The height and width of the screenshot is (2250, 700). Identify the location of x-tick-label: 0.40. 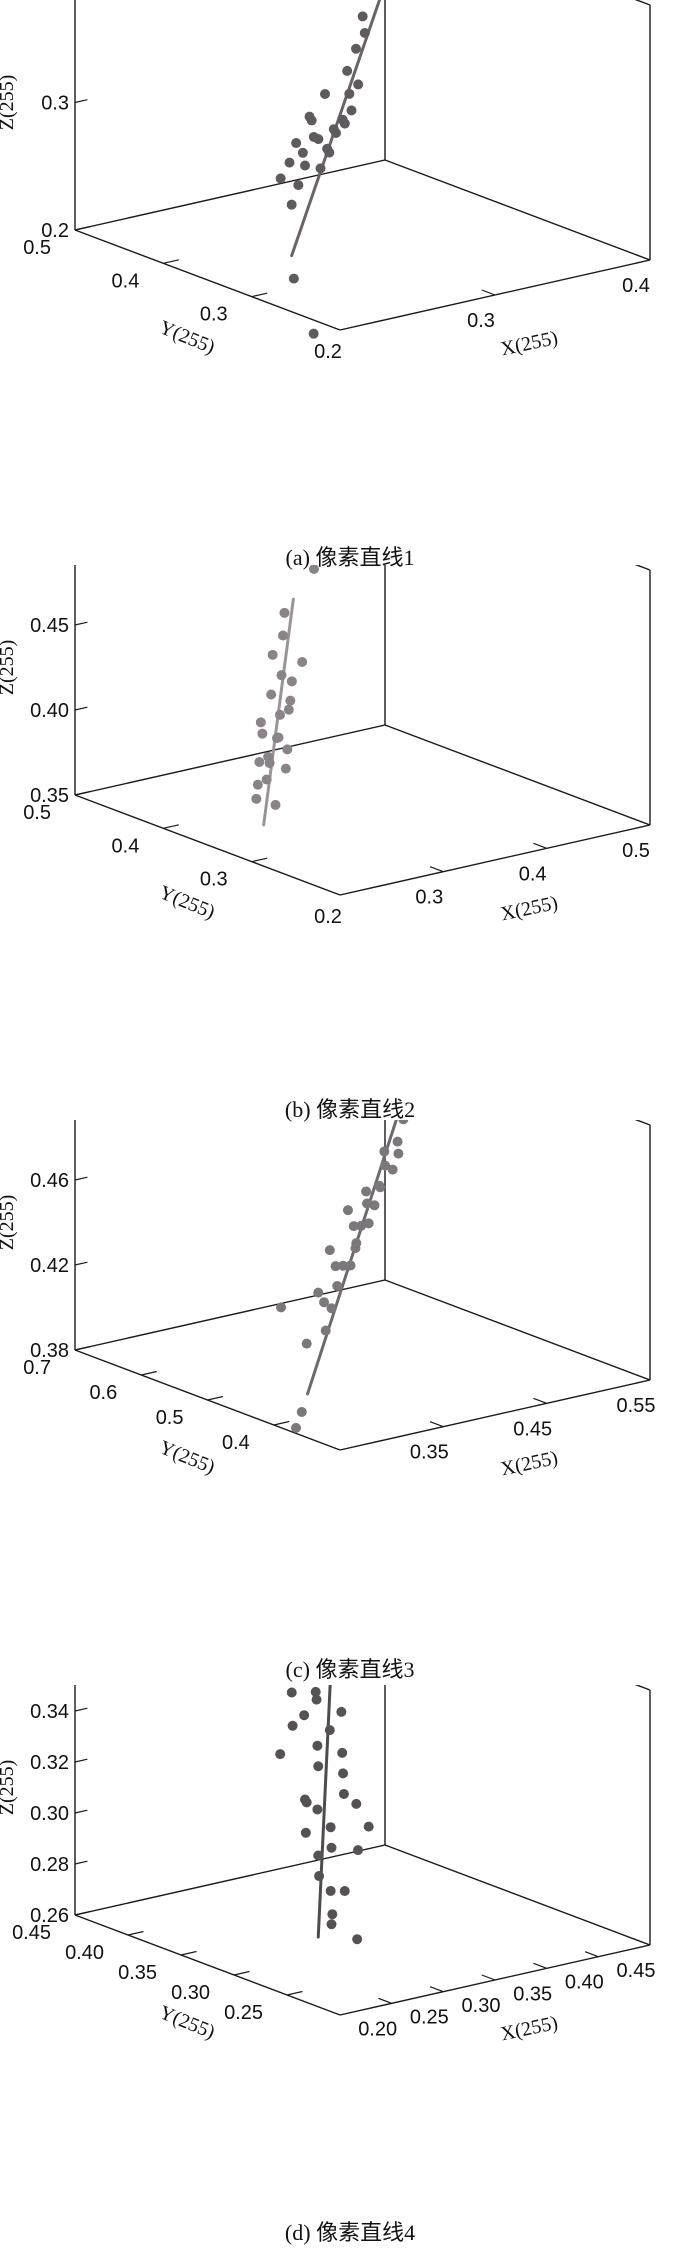
(584, 1983).